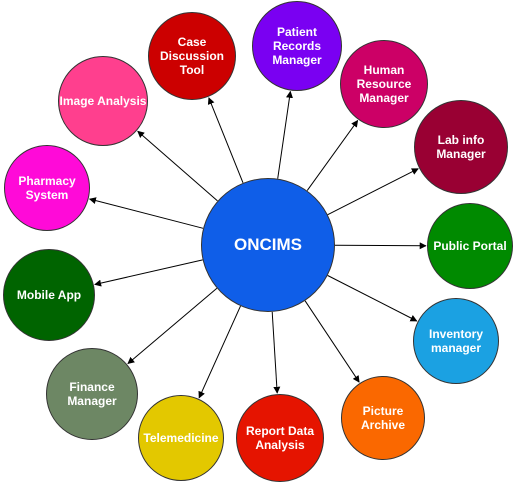 This screenshot has width=517, height=483. I want to click on hub-node-oncims: ONCIMS, so click(268, 245).